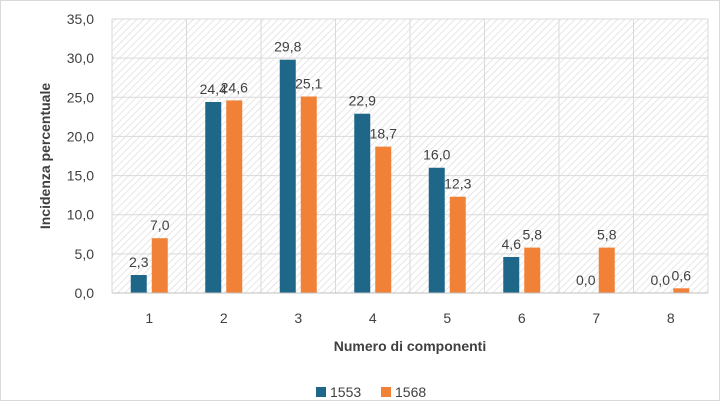  I want to click on data-label-1553-3: 29,8, so click(287, 47).